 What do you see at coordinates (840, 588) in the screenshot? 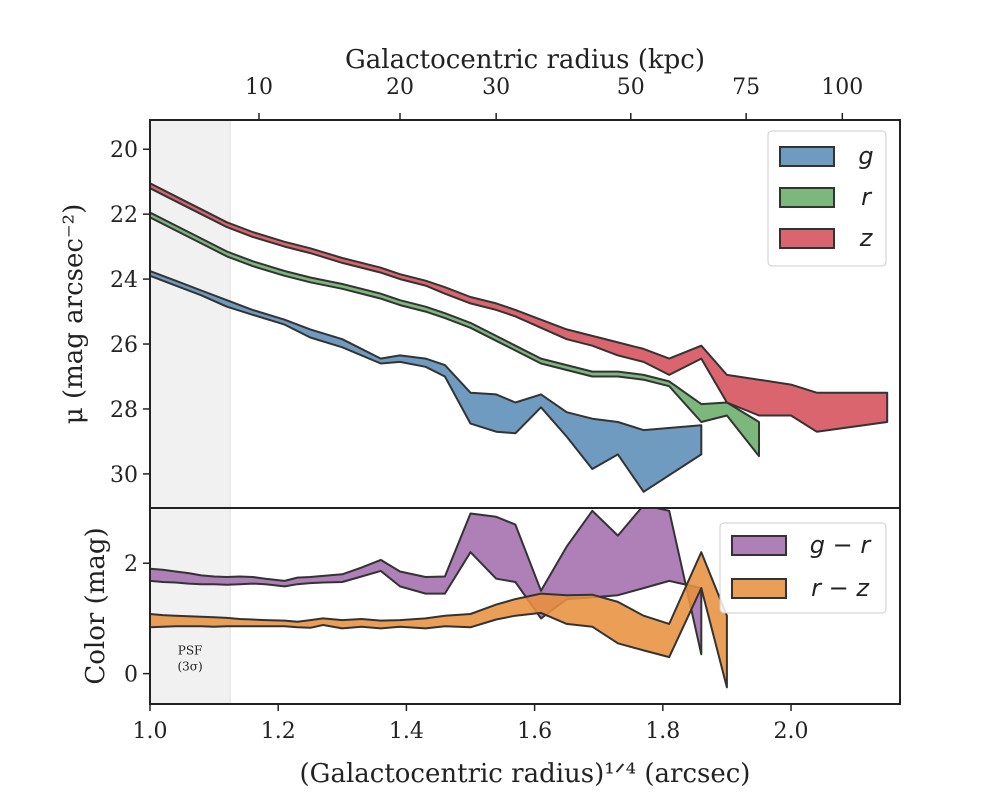
I see `legend-label-r-z: r − z` at bounding box center [840, 588].